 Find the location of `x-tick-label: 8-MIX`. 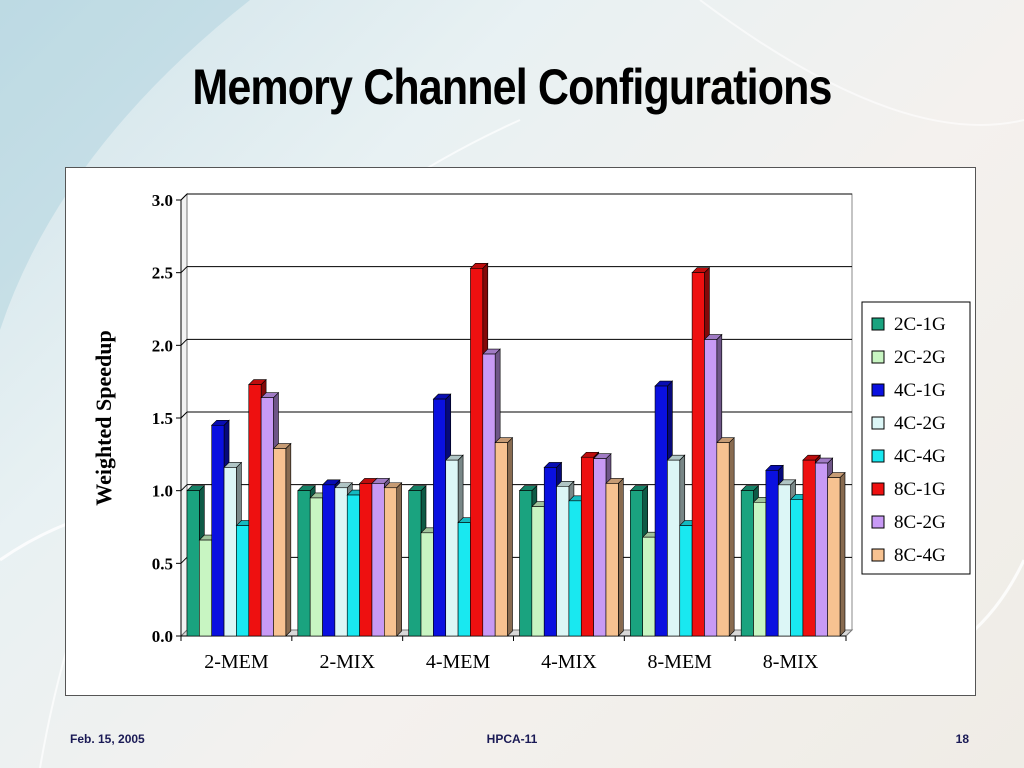

x-tick-label: 8-MIX is located at coordinates (791, 662).